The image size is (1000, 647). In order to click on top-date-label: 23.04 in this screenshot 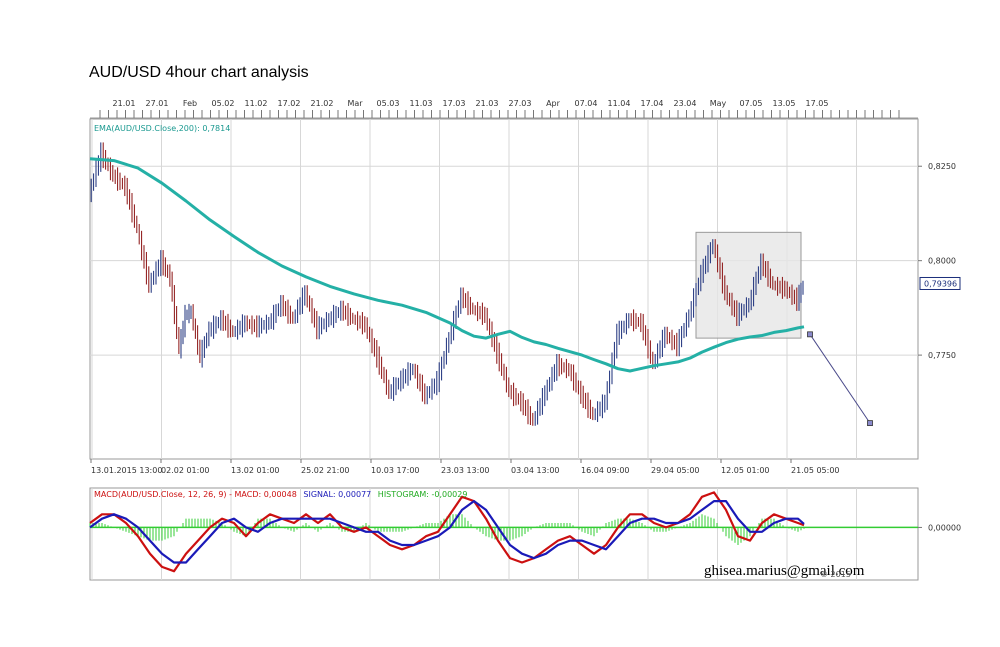, I will do `click(685, 103)`.